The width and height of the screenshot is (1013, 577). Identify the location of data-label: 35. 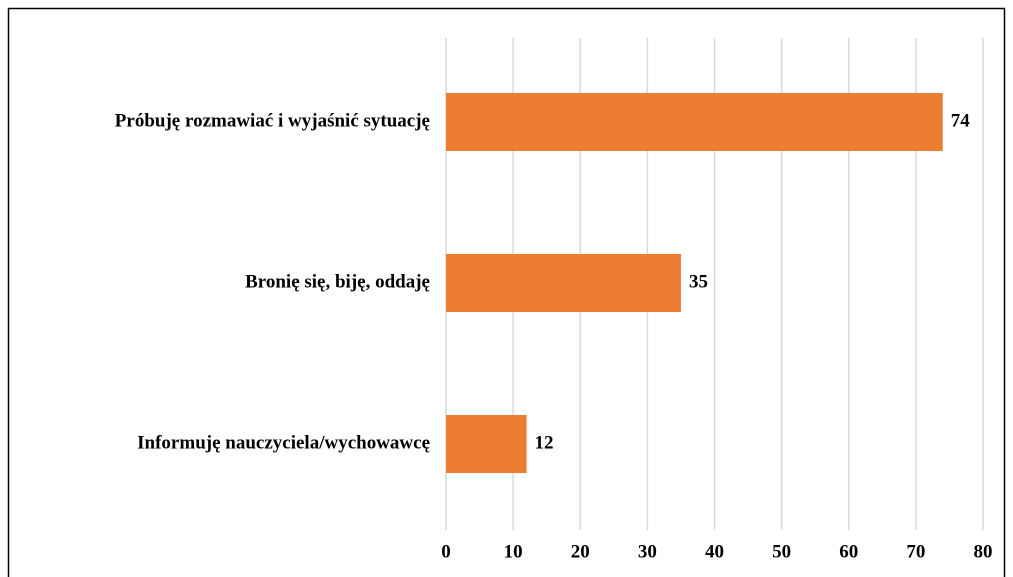
(698, 281).